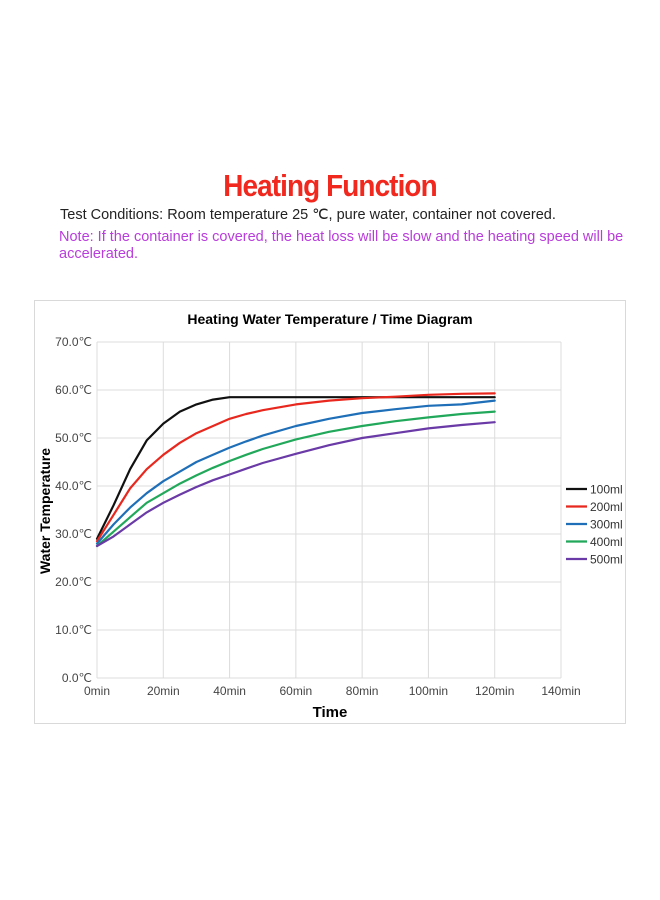 This screenshot has height=900, width=660. Describe the element at coordinates (330, 185) in the screenshot. I see `page-title: Heating Function` at that location.